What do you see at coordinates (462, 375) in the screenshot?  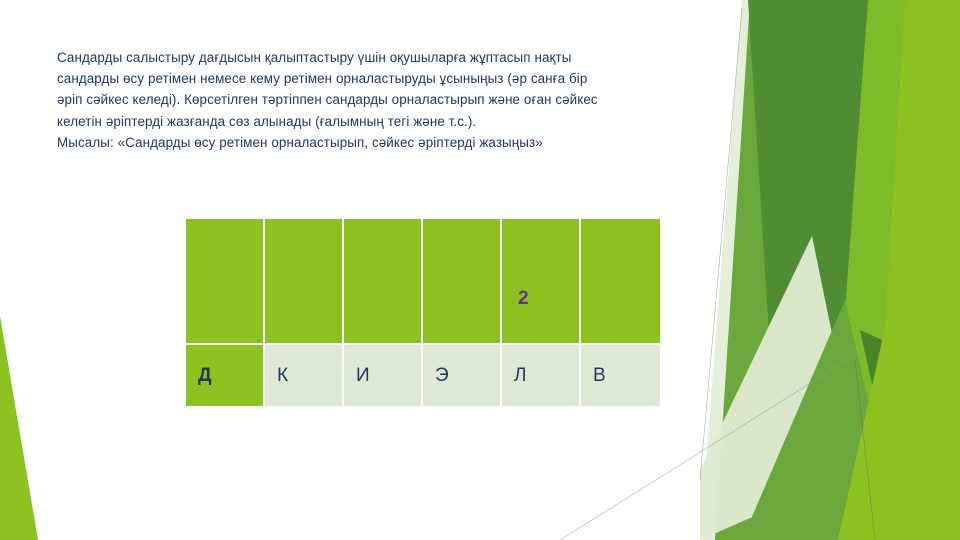 I see `letter-cell-4: Э` at bounding box center [462, 375].